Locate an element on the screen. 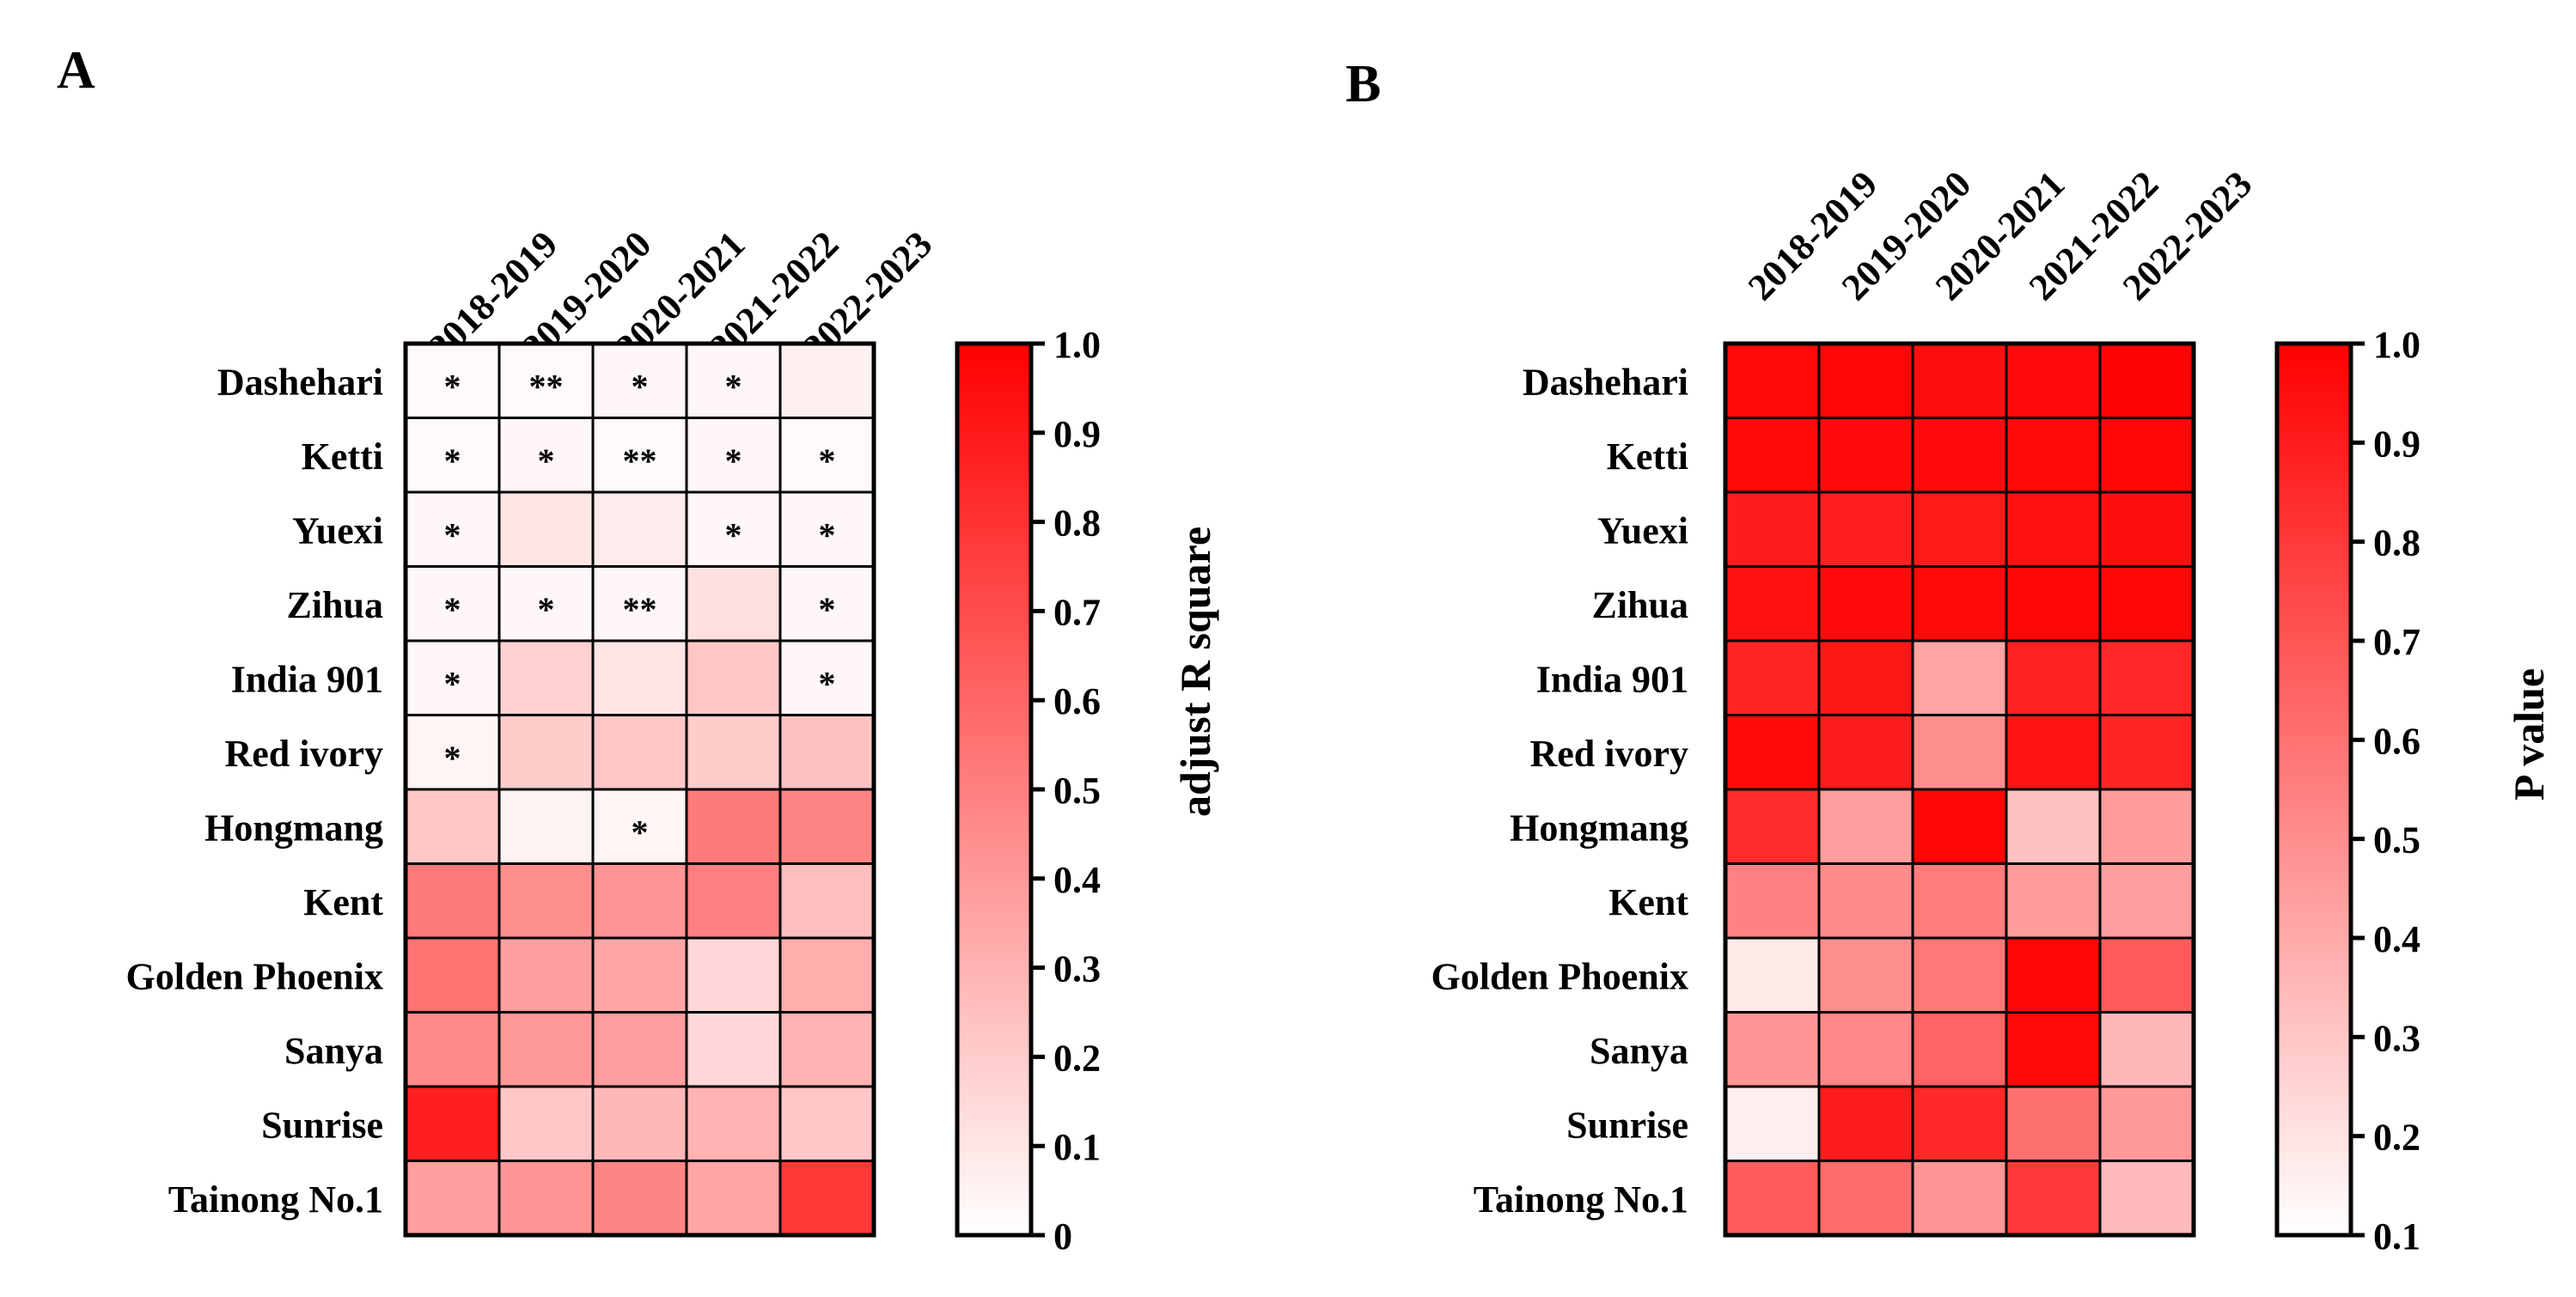  row-label: Yuexi is located at coordinates (337, 530).